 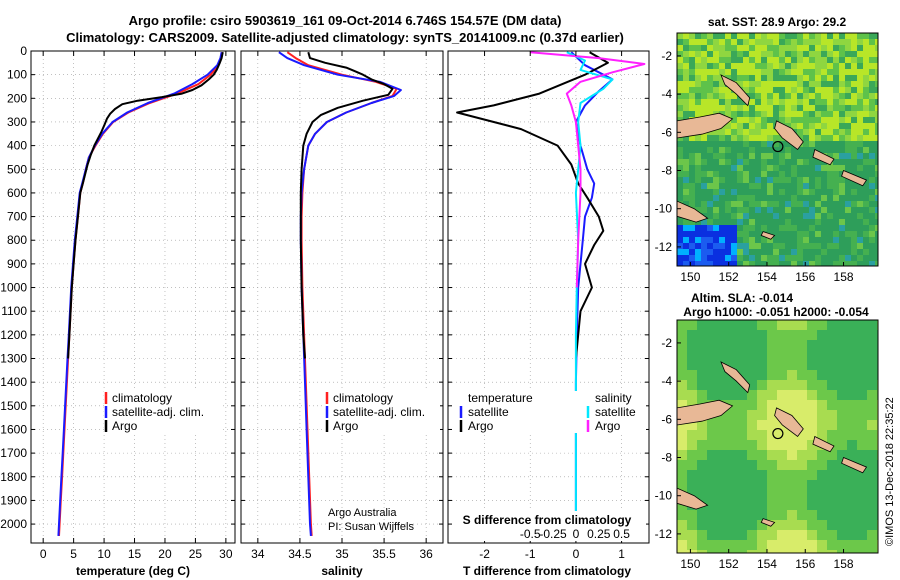 What do you see at coordinates (608, 426) in the screenshot?
I see `legend-s-argo-diff: Argo` at bounding box center [608, 426].